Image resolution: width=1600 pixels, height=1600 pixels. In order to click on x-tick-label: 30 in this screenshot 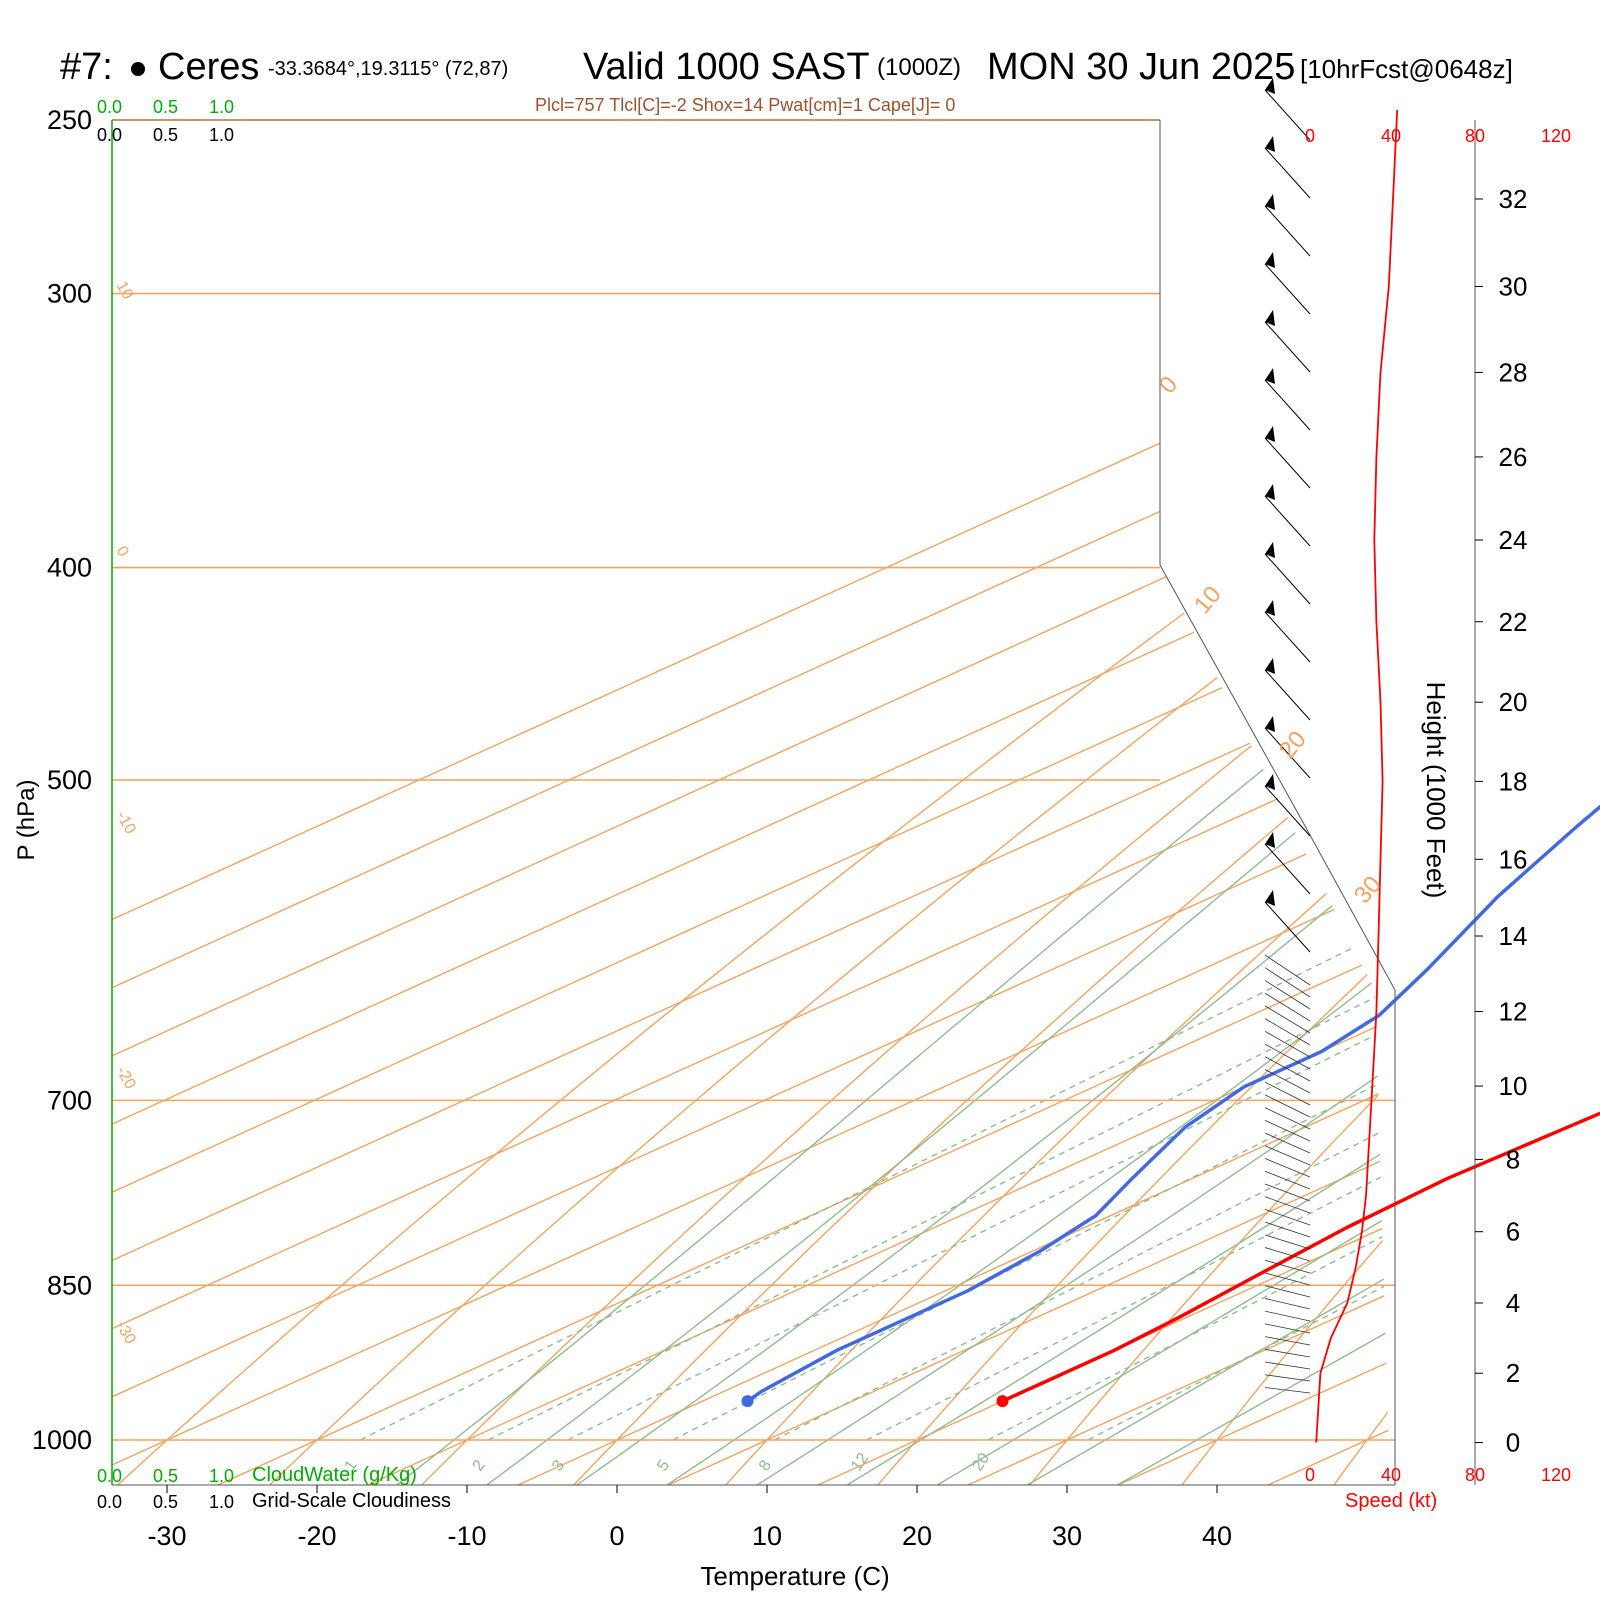, I will do `click(1067, 1536)`.